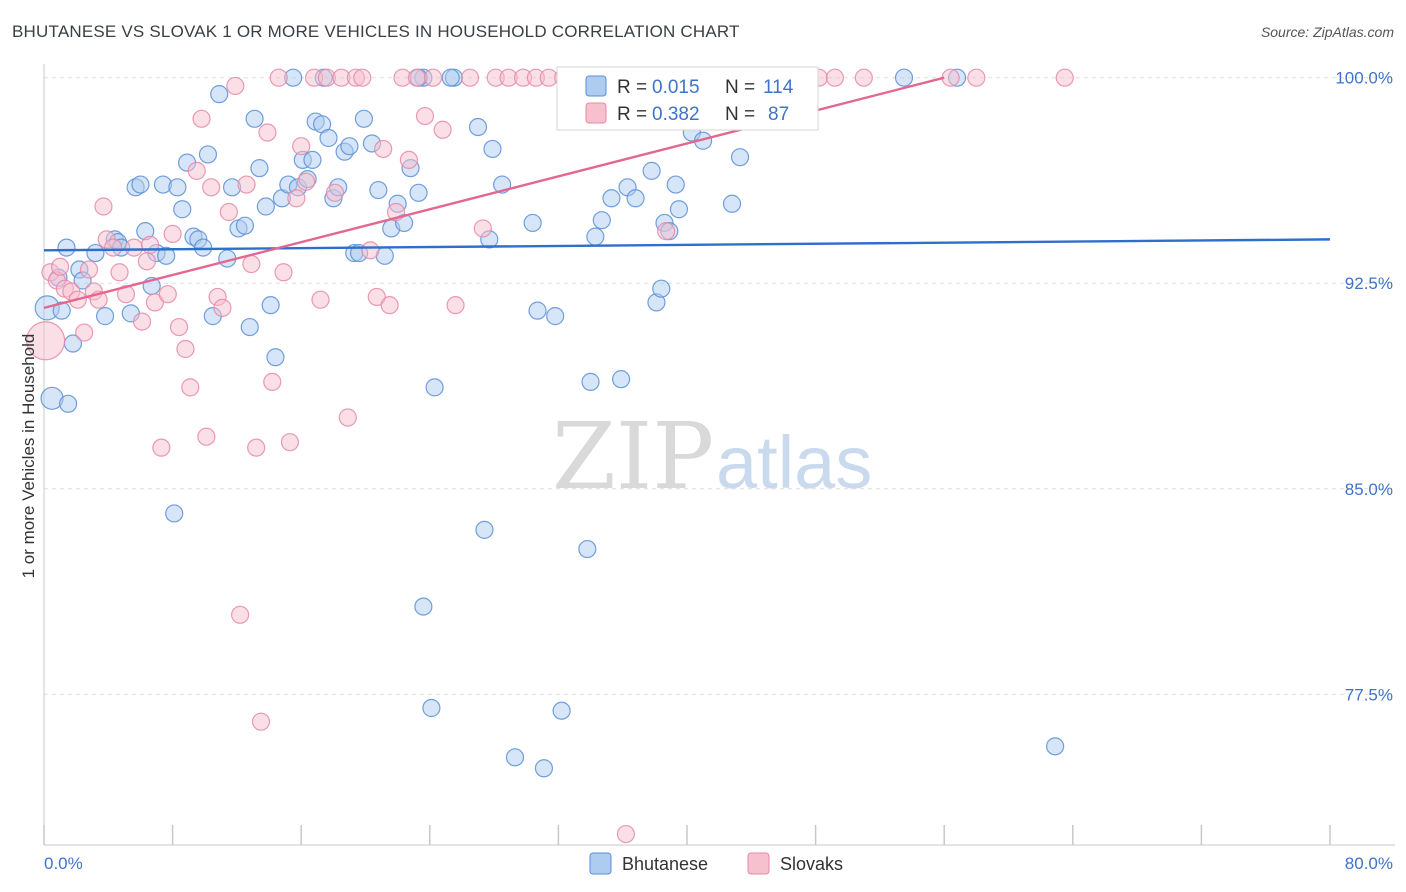  What do you see at coordinates (716, 863) in the screenshot?
I see `series-legend: Bhutanese Slovaks` at bounding box center [716, 863].